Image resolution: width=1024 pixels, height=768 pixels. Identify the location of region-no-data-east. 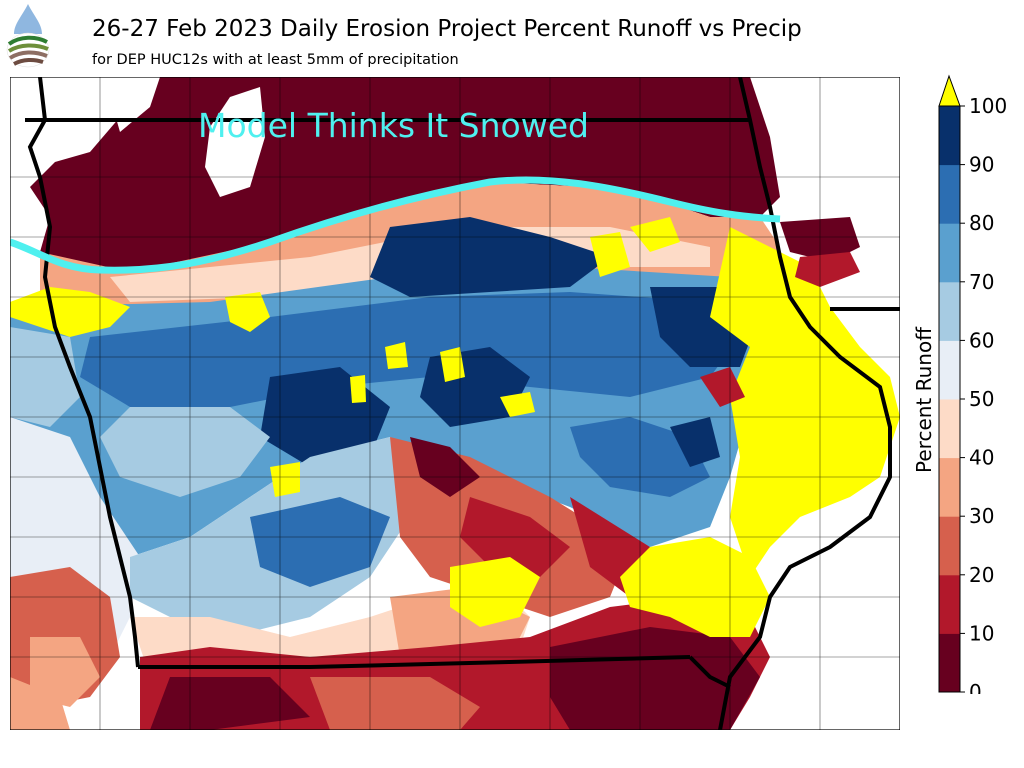
(805, 402).